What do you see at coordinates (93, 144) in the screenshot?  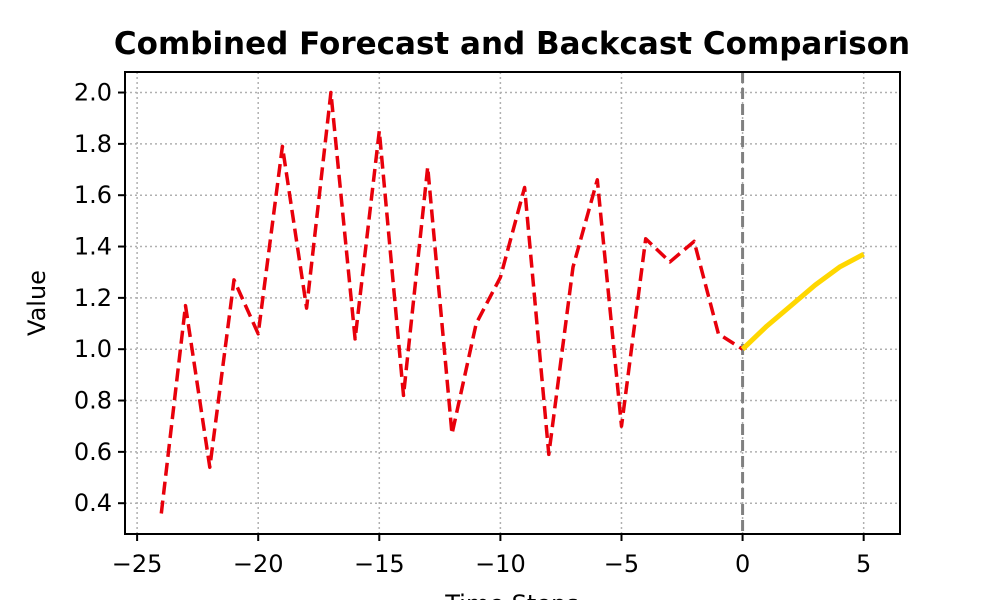 I see `y-tick-label: 1.8` at bounding box center [93, 144].